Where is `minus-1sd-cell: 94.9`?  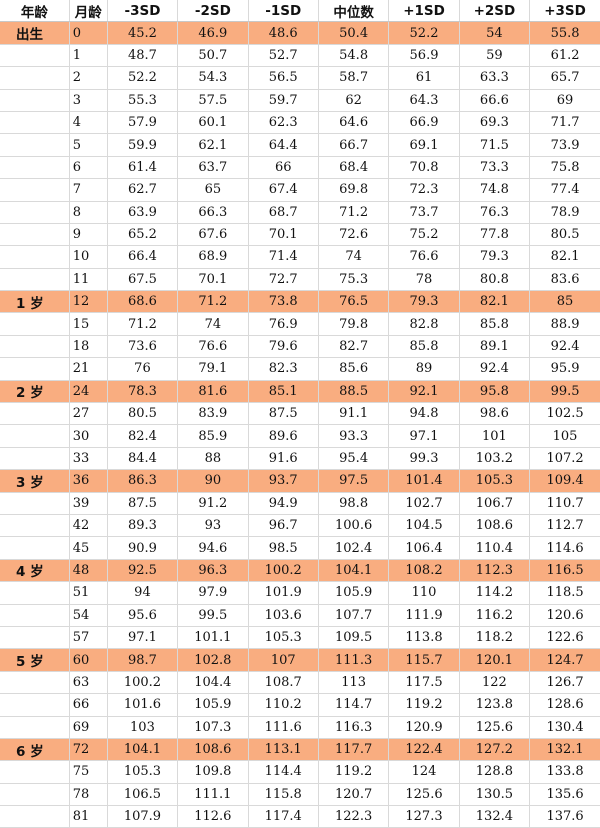 minus-1sd-cell: 94.9 is located at coordinates (283, 503).